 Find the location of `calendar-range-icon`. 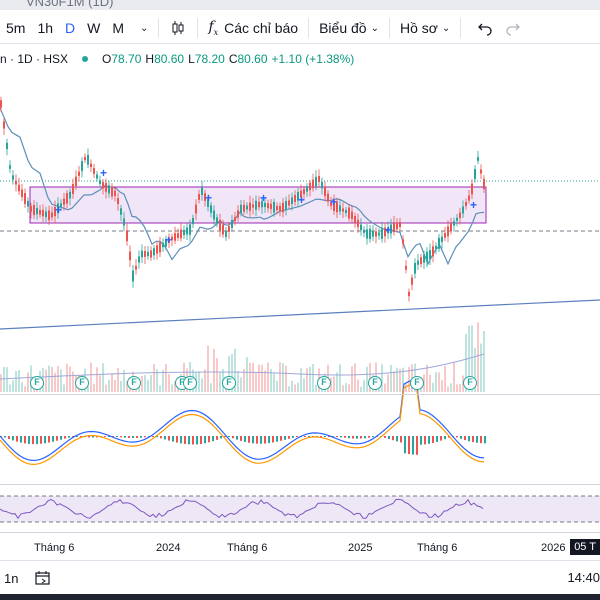

calendar-range-icon is located at coordinates (43, 578).